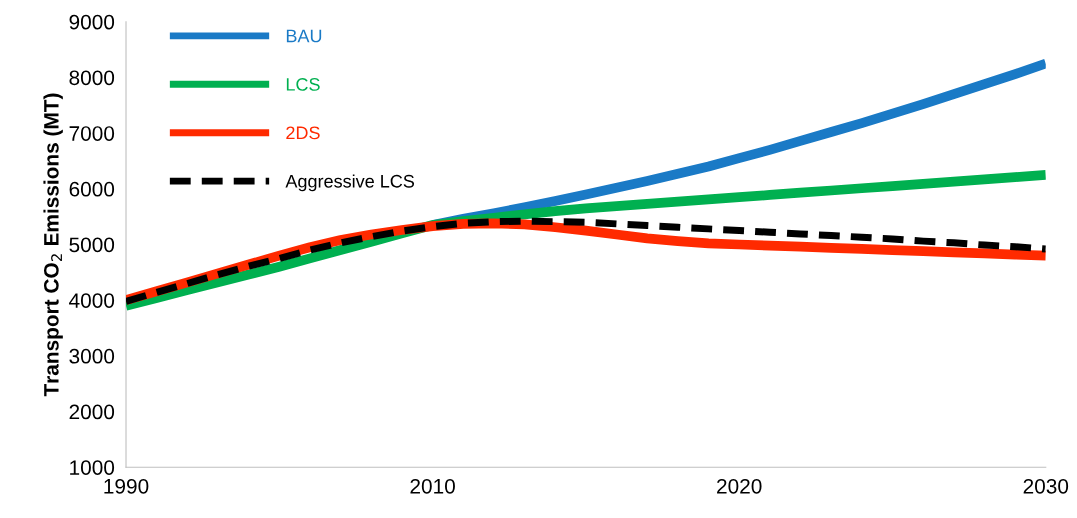 The image size is (1077, 518). What do you see at coordinates (432, 486) in the screenshot?
I see `x-tick-label: 2010` at bounding box center [432, 486].